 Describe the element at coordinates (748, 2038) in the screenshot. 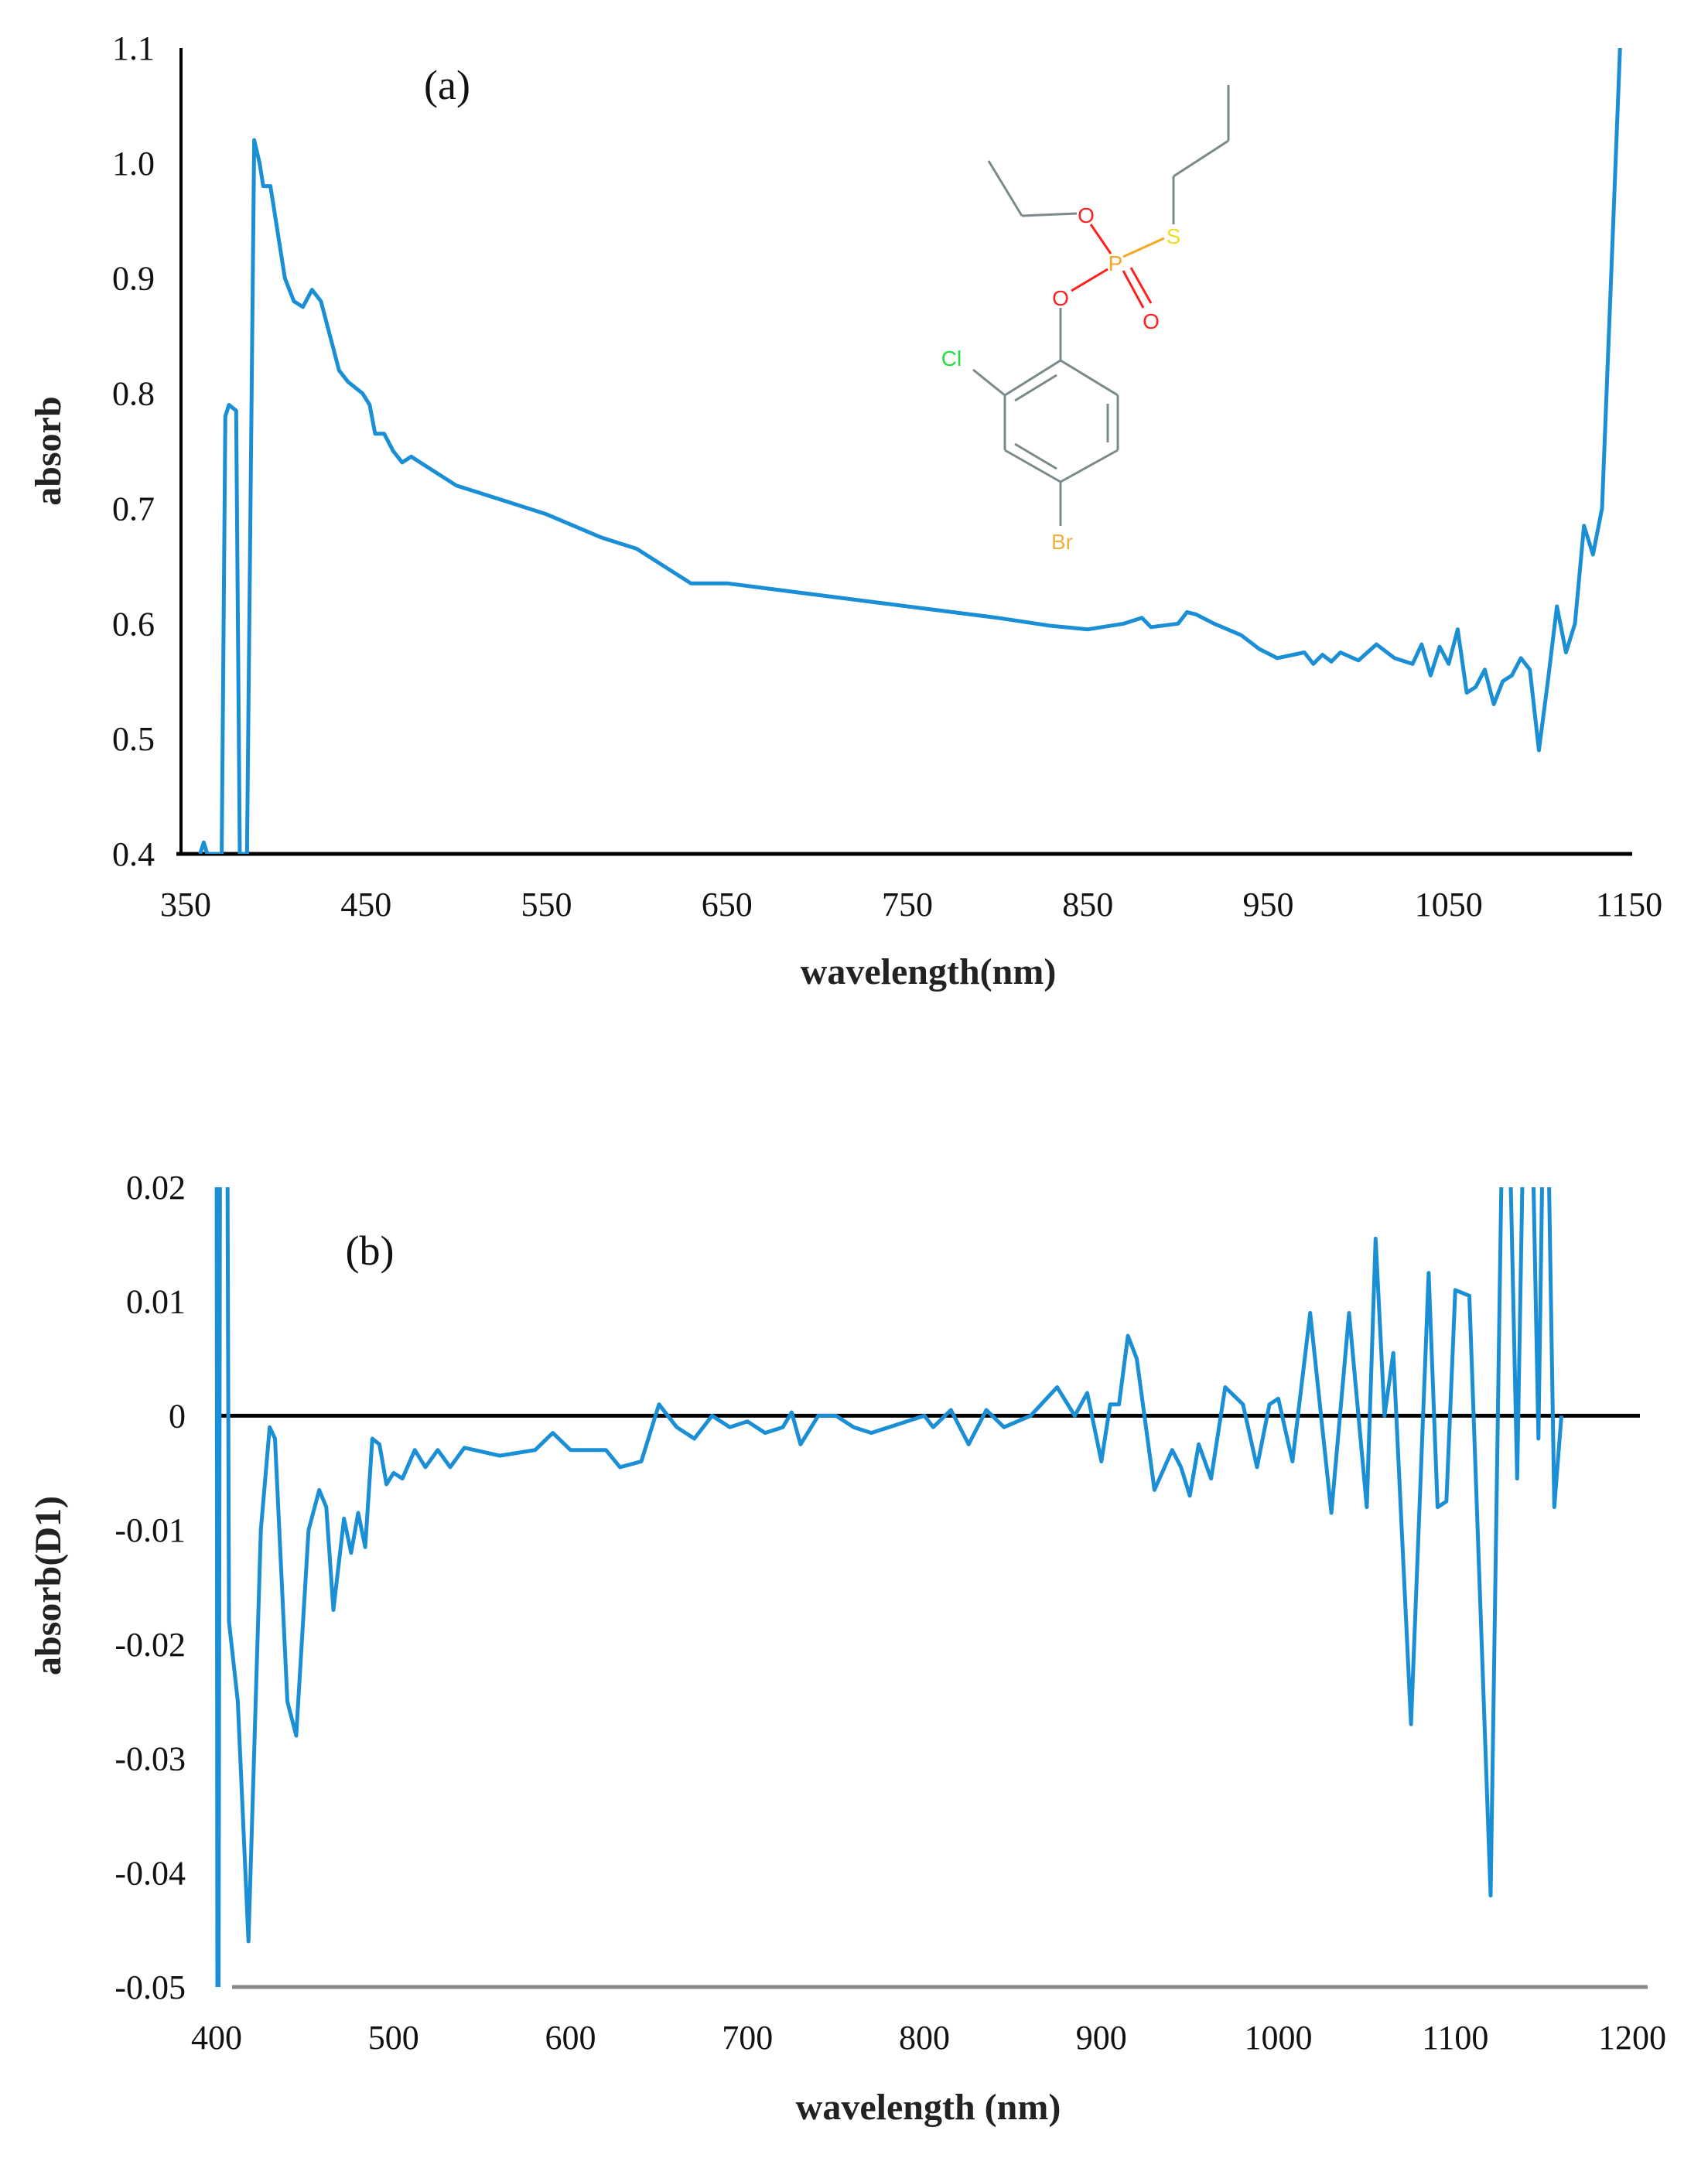

I see `x-tick-label: 700` at that location.